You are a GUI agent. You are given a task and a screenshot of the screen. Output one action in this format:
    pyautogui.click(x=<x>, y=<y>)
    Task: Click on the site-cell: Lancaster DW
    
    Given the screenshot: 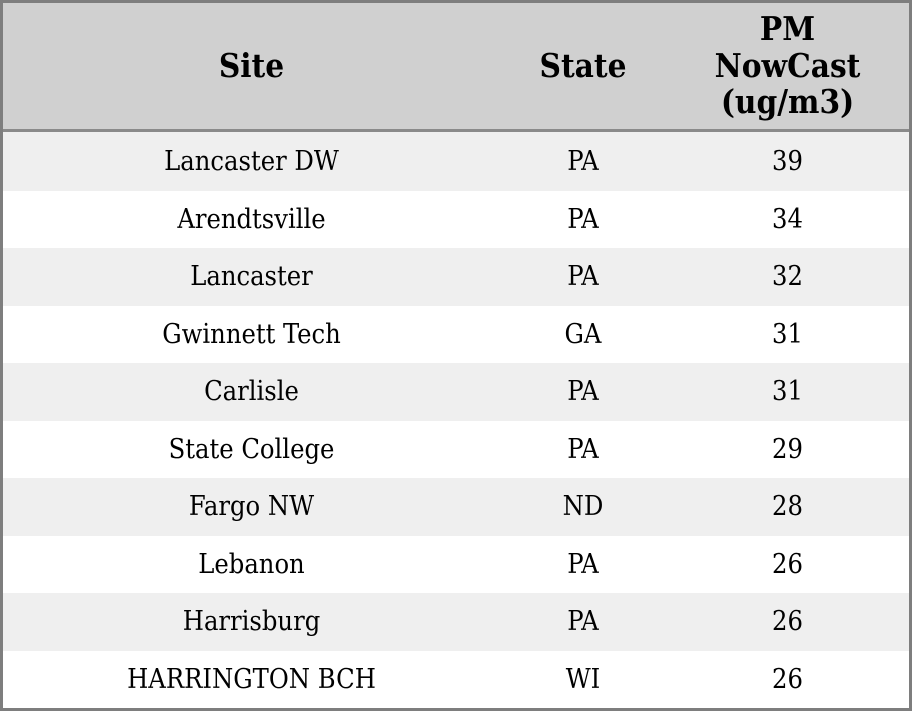 What is the action you would take?
    pyautogui.click(x=251, y=161)
    